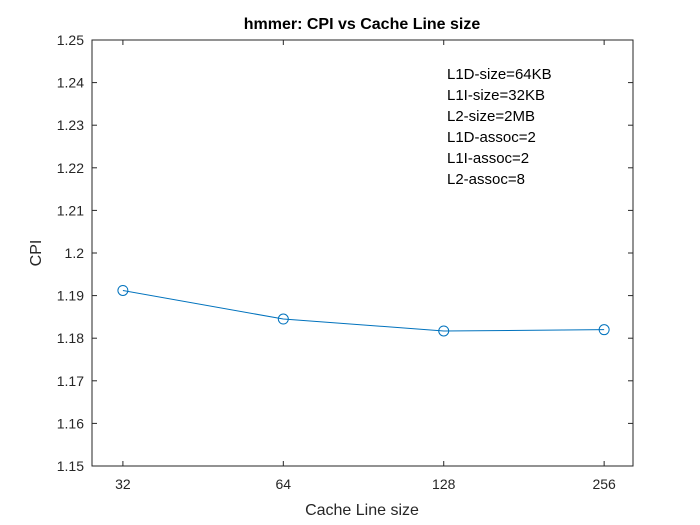 Image resolution: width=700 pixels, height=525 pixels. What do you see at coordinates (499, 74) in the screenshot?
I see `annotation-line: L1D-size=64KB` at bounding box center [499, 74].